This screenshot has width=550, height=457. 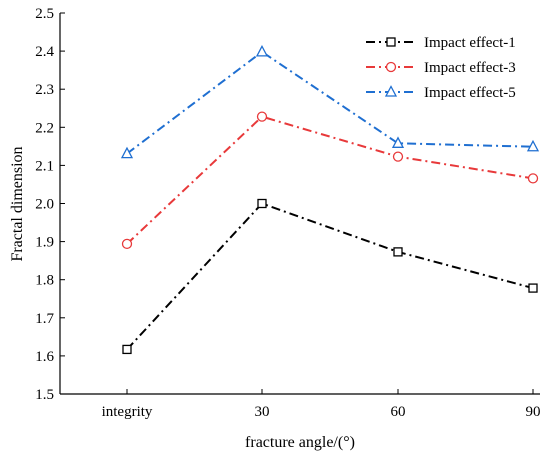 What do you see at coordinates (44, 52) in the screenshot?
I see `y-tick-label: 2.4` at bounding box center [44, 52].